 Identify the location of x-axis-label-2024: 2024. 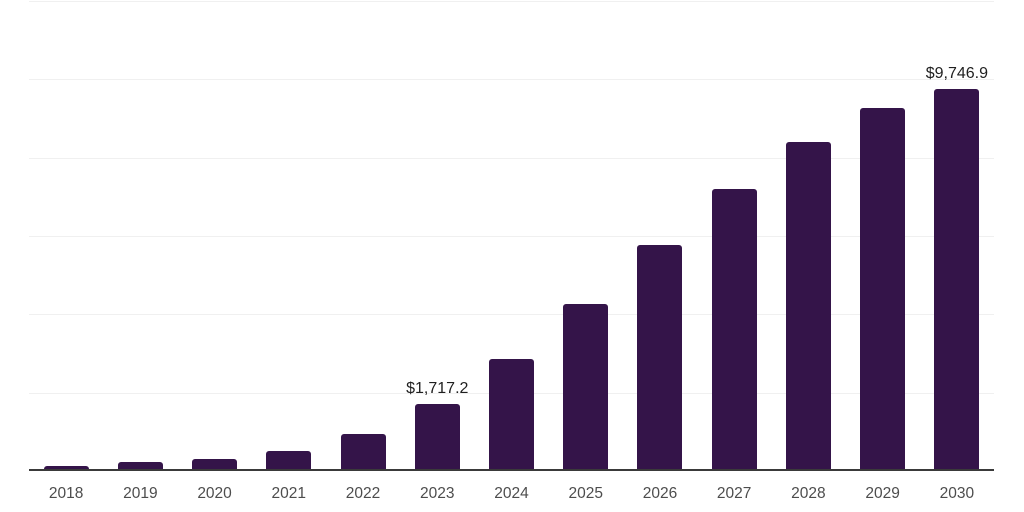
(511, 493).